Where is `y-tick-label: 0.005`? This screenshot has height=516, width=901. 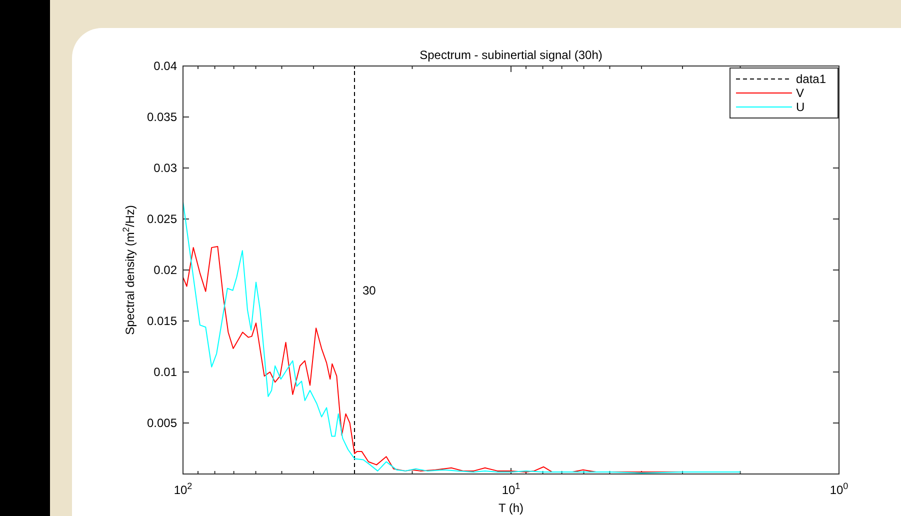
y-tick-label: 0.005 is located at coordinates (162, 423).